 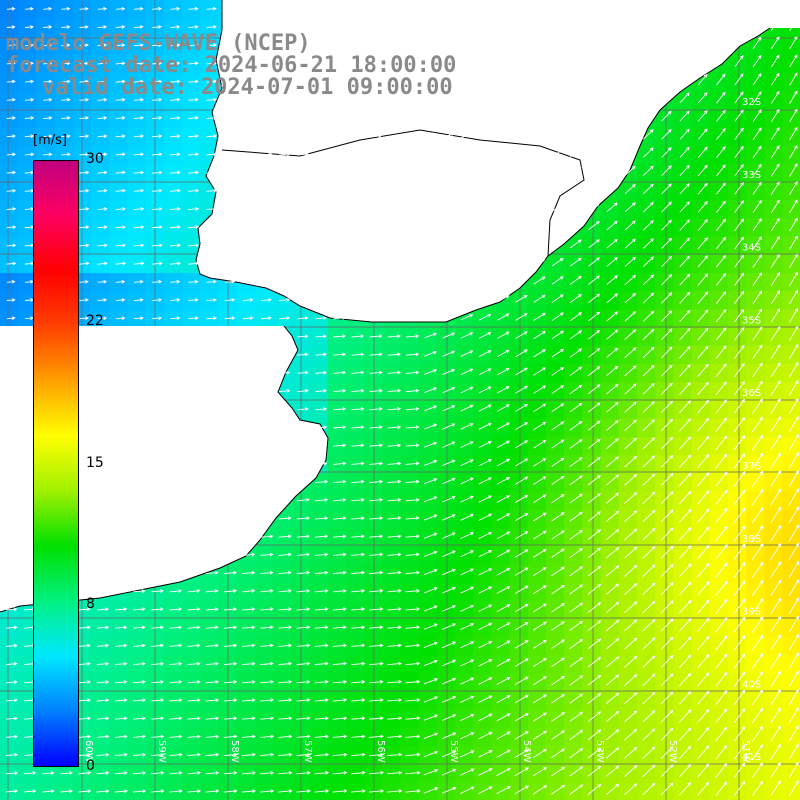 What do you see at coordinates (751, 320) in the screenshot?
I see `latitude-label: 35S` at bounding box center [751, 320].